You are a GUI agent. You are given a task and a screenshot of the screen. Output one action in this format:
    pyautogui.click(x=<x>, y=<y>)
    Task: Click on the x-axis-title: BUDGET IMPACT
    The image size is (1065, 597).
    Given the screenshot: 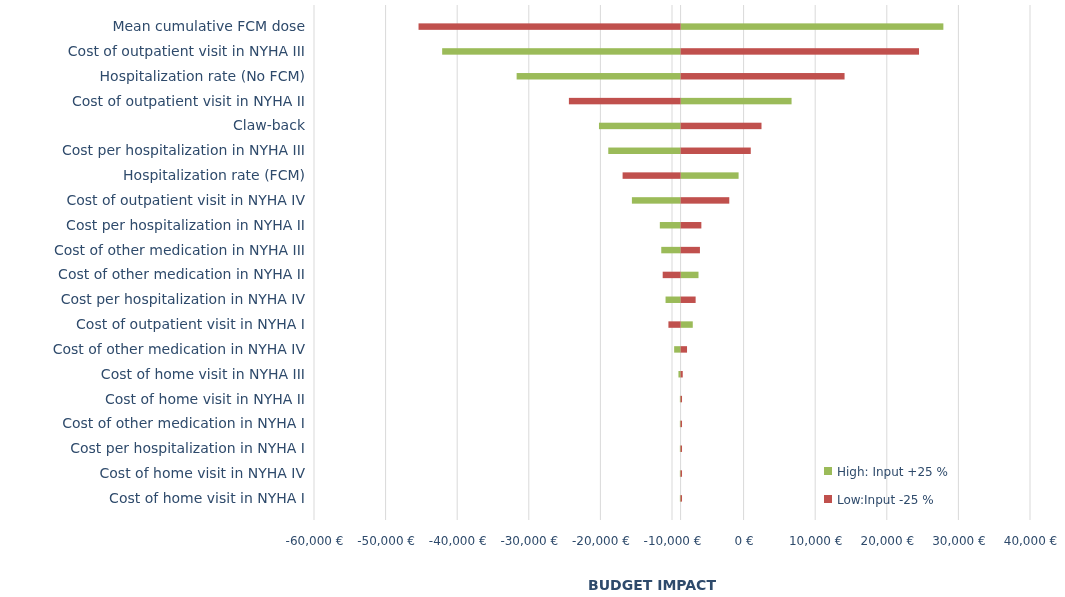 What is the action you would take?
    pyautogui.click(x=652, y=585)
    